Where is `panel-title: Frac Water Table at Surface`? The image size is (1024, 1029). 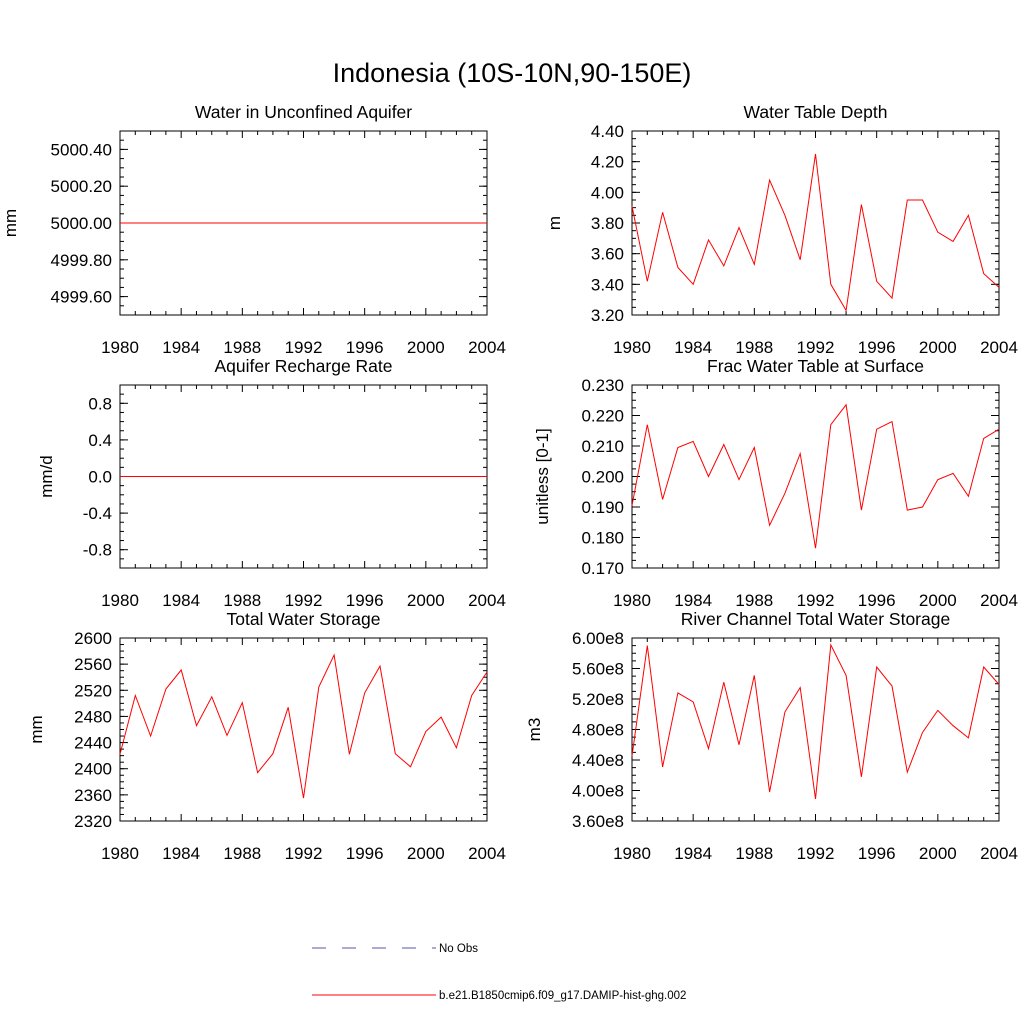
panel-title: Frac Water Table at Surface is located at coordinates (815, 366).